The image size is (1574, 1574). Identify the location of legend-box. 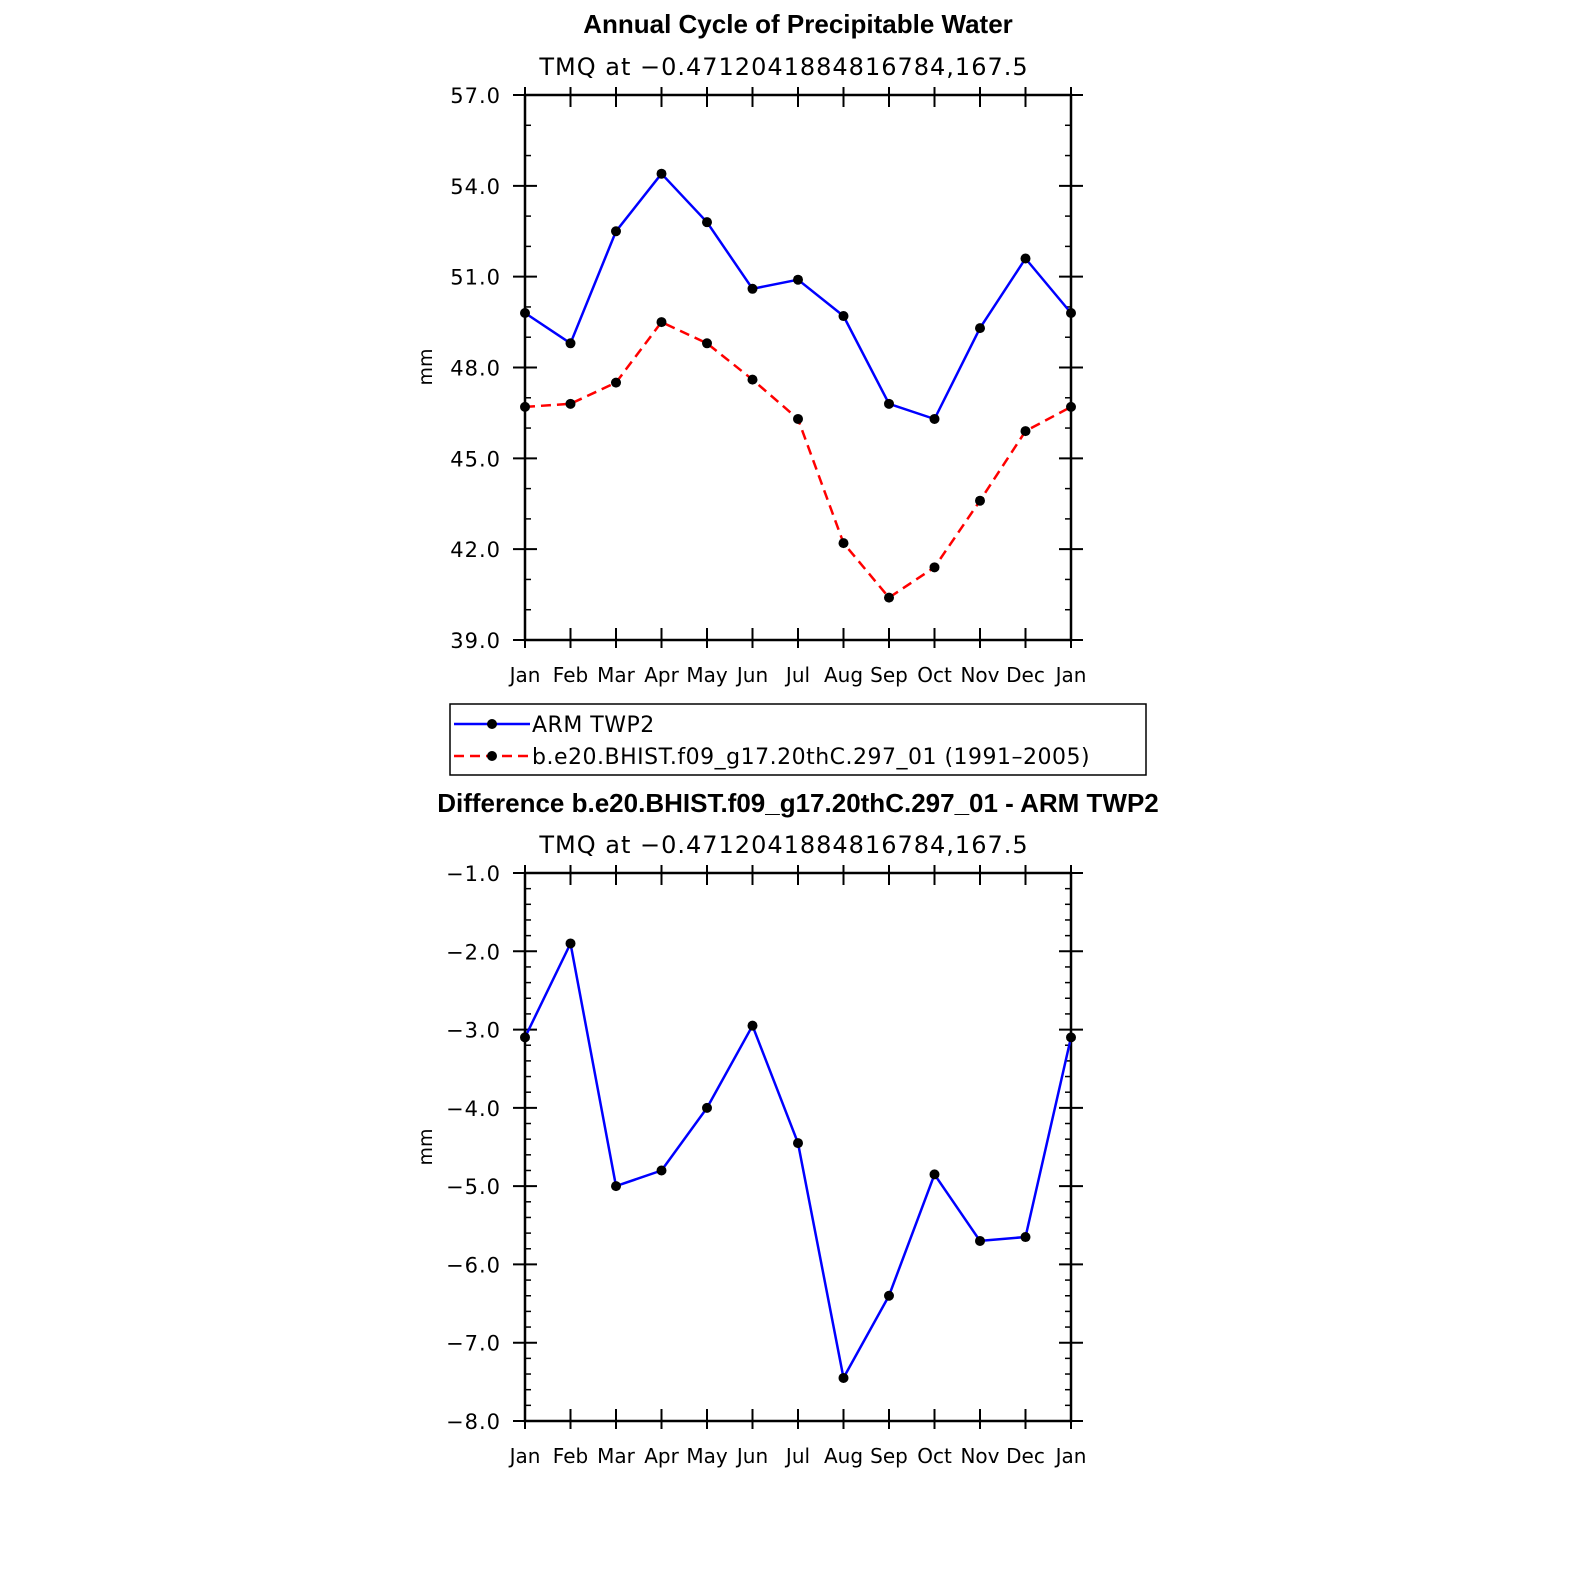
(798, 739).